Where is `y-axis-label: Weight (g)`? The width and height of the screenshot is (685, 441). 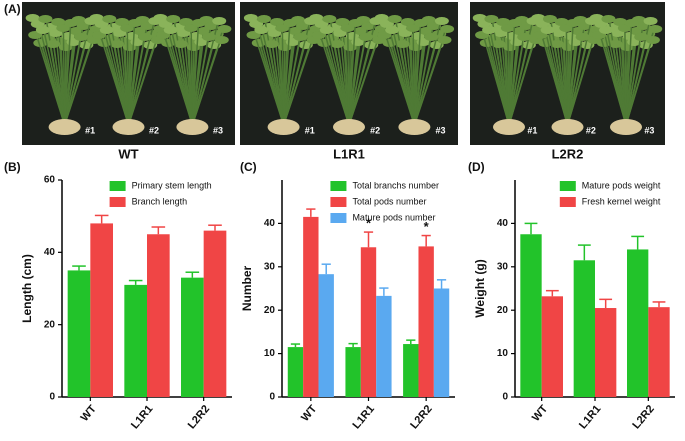 y-axis-label: Weight (g) is located at coordinates (480, 288).